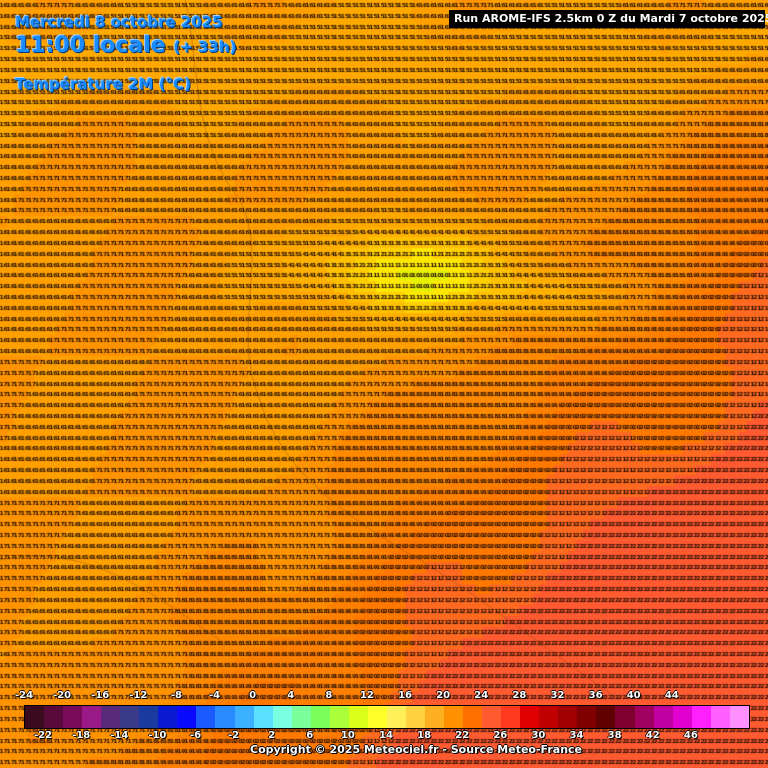  I want to click on legend-tick-label: -10, so click(157, 735).